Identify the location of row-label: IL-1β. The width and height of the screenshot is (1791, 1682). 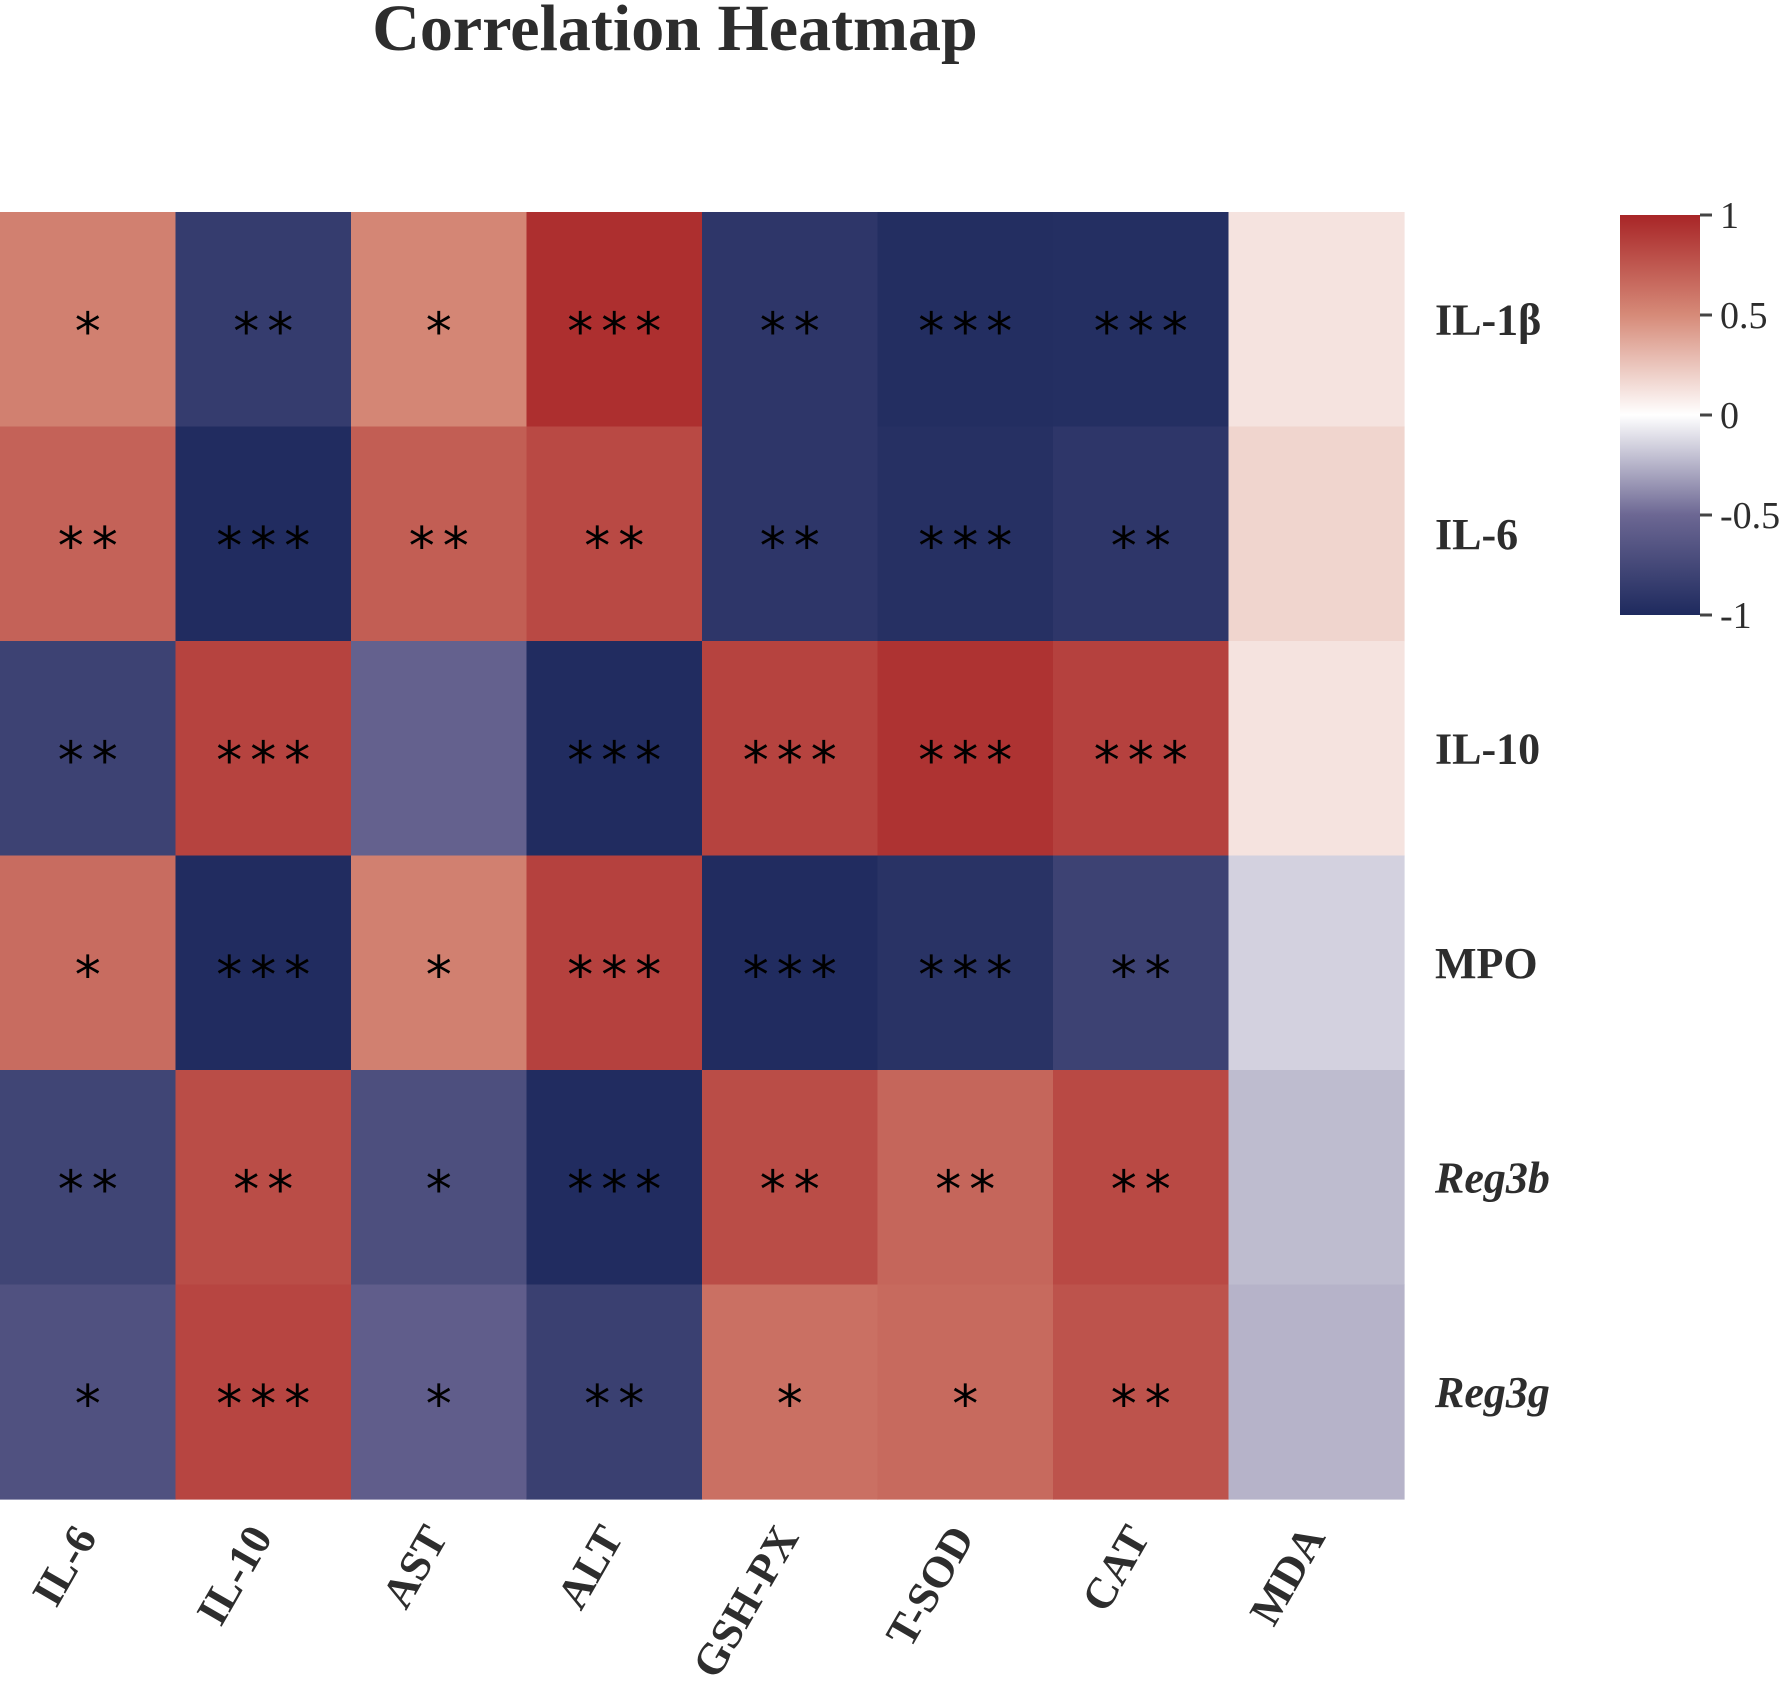
(1488, 319).